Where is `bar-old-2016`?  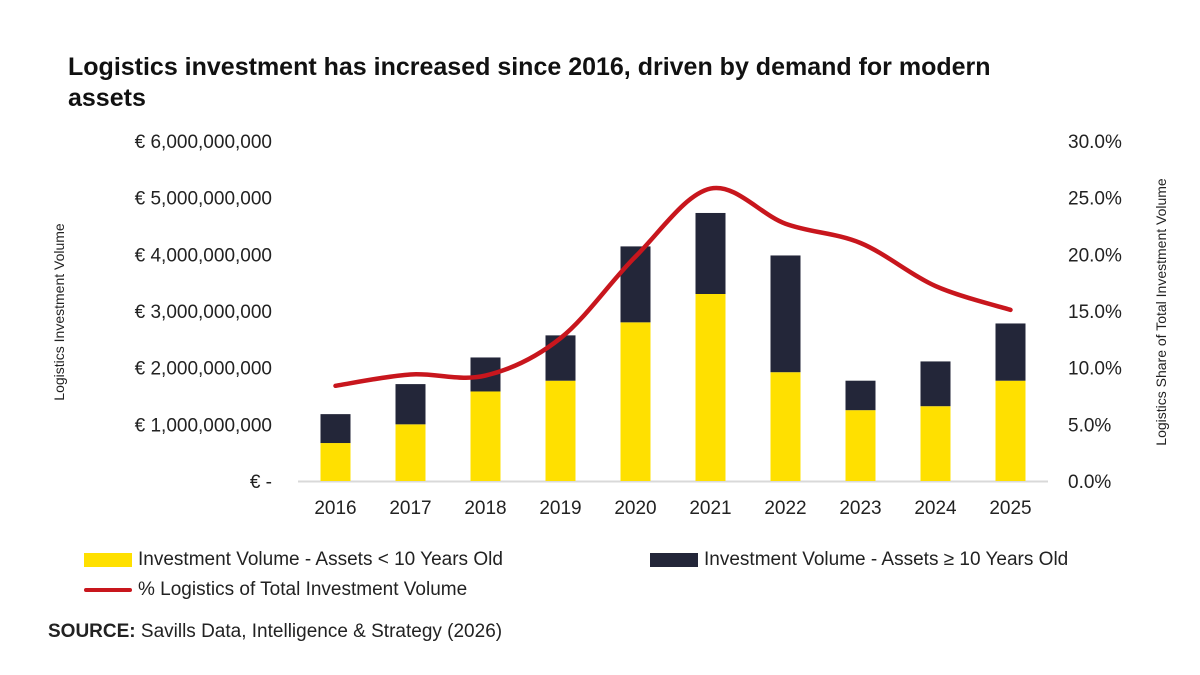
bar-old-2016 is located at coordinates (335, 429).